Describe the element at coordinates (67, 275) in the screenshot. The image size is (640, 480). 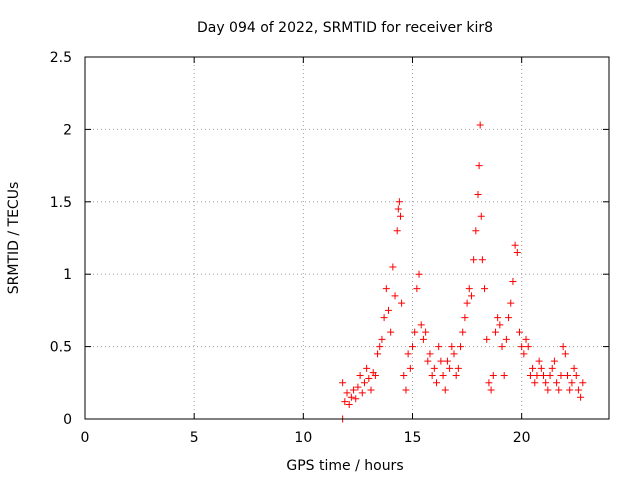
I see `y-tick-label: 1` at that location.